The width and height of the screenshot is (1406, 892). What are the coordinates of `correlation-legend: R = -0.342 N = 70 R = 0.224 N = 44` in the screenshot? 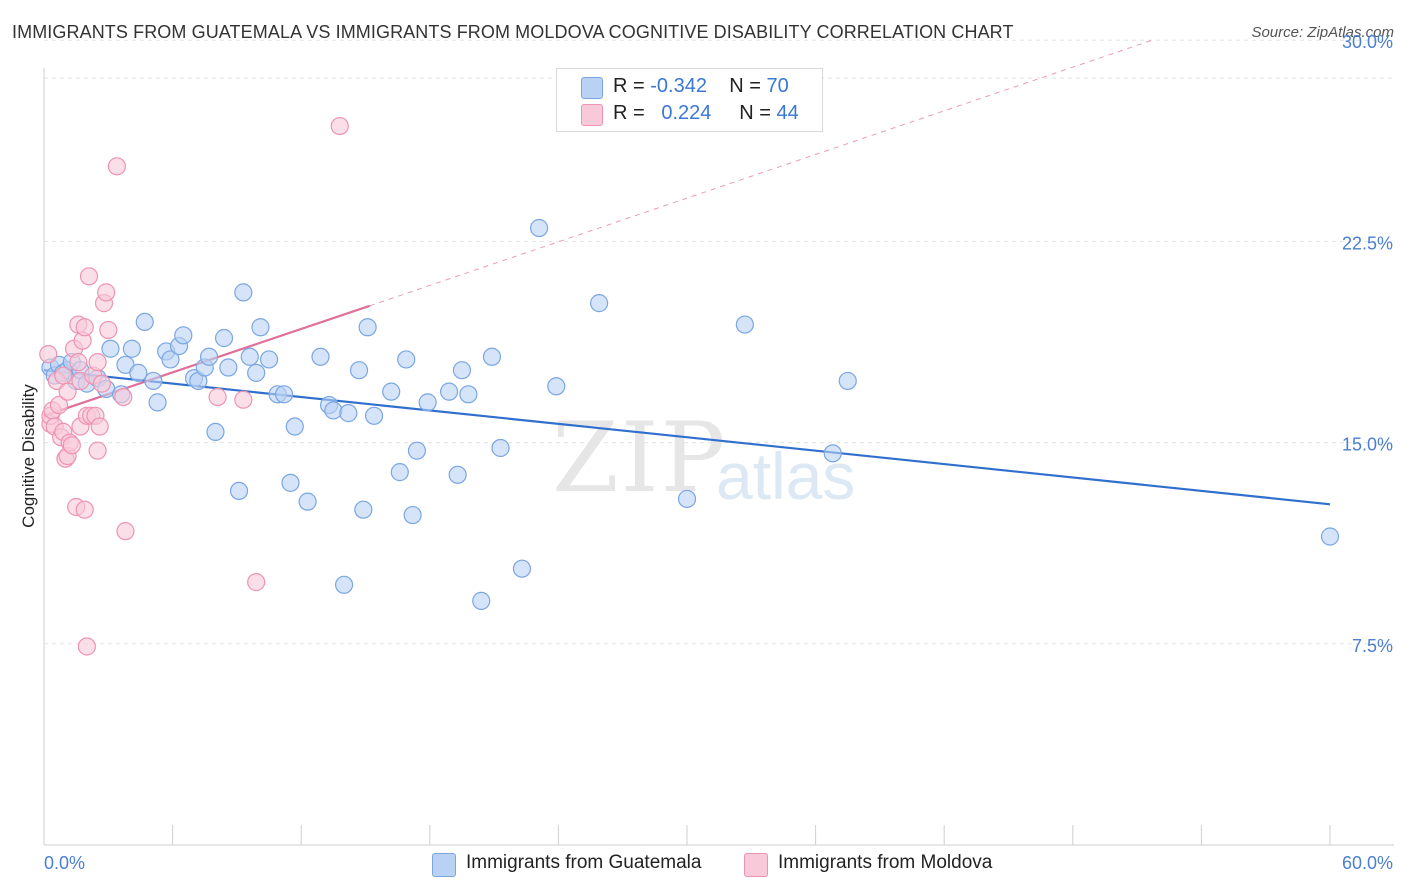 It's located at (689, 100).